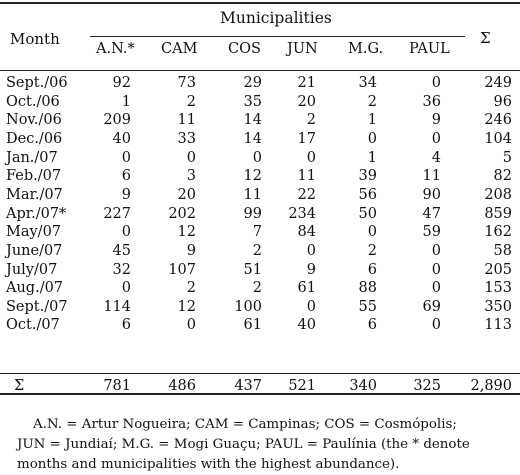 The image size is (520, 475). What do you see at coordinates (260, 308) in the screenshot?
I see `table-row: Sept./07 114 12 100 0 55 69 350` at bounding box center [260, 308].